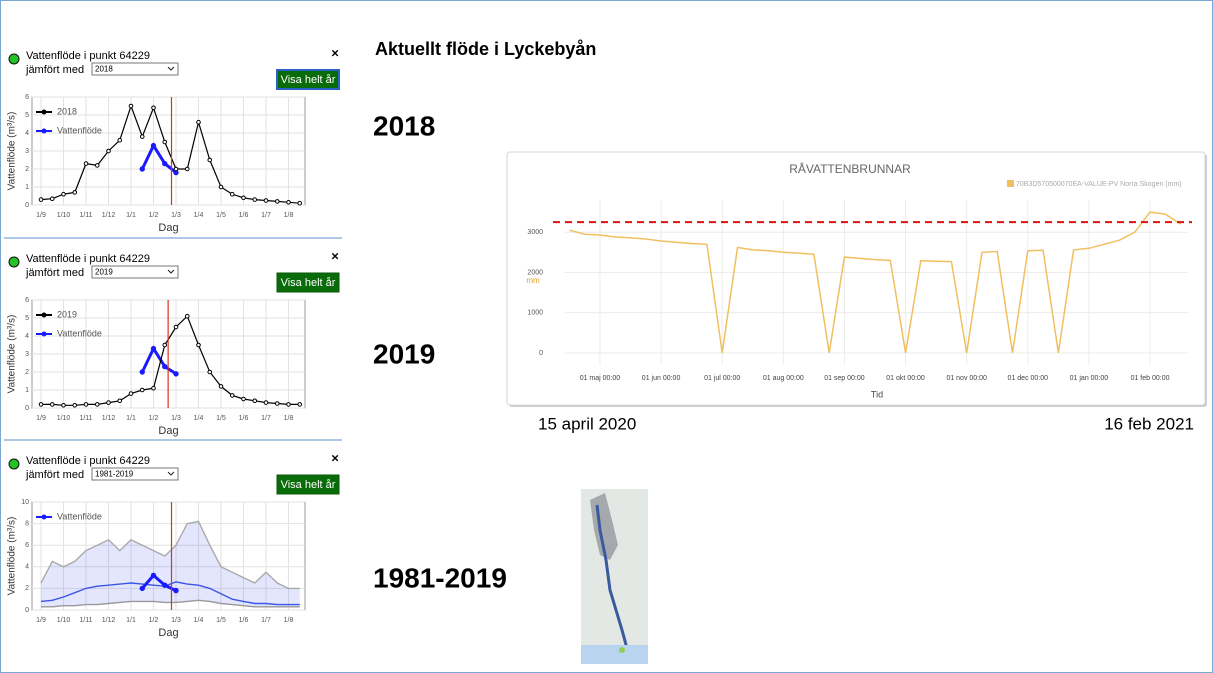 This screenshot has height=673, width=1213. Describe the element at coordinates (67, 314) in the screenshot. I see `legend-label: 2019` at that location.